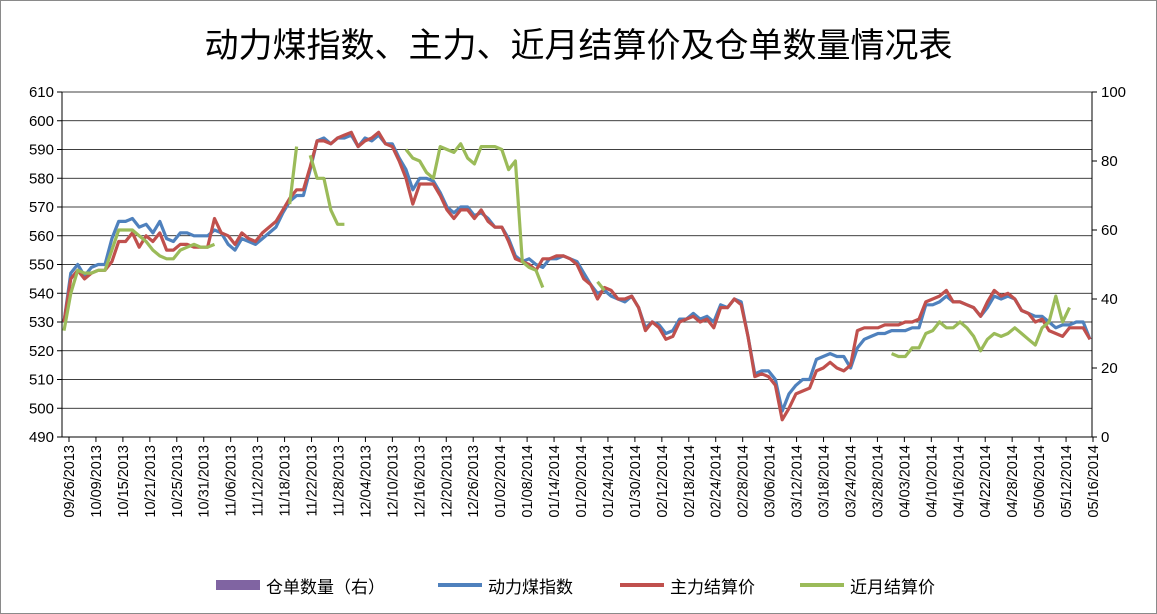 The height and width of the screenshot is (614, 1157). I want to click on x-tick-label: 01/20/2014, so click(582, 481).